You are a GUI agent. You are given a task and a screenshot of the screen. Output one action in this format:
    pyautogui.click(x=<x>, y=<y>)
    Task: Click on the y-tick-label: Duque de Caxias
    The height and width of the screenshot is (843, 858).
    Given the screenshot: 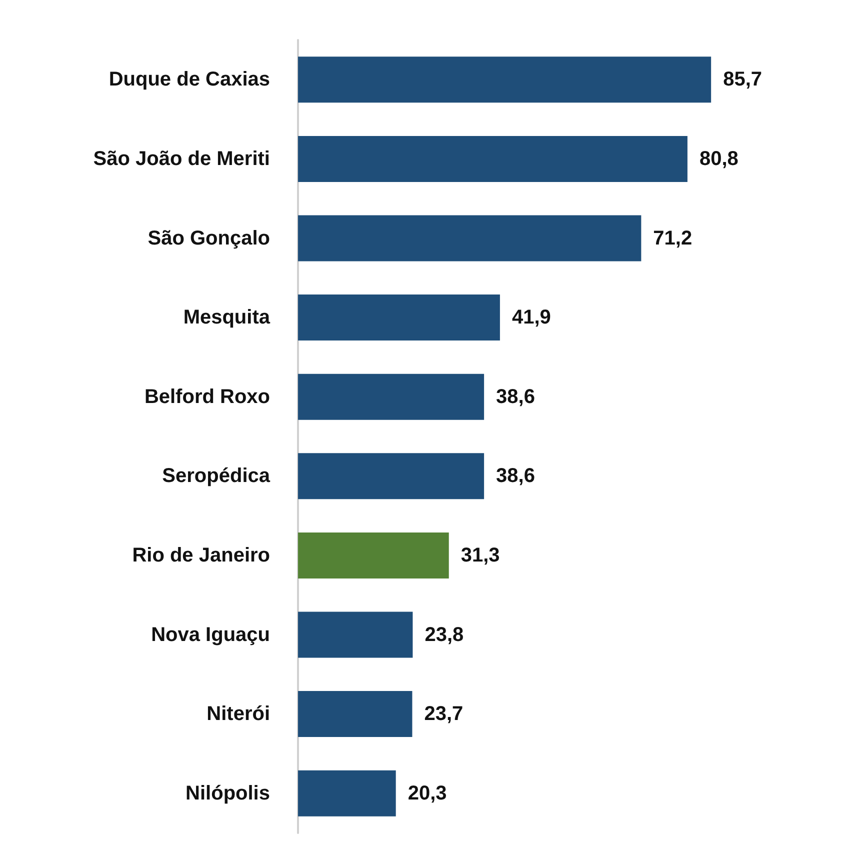 What is the action you would take?
    pyautogui.click(x=189, y=79)
    